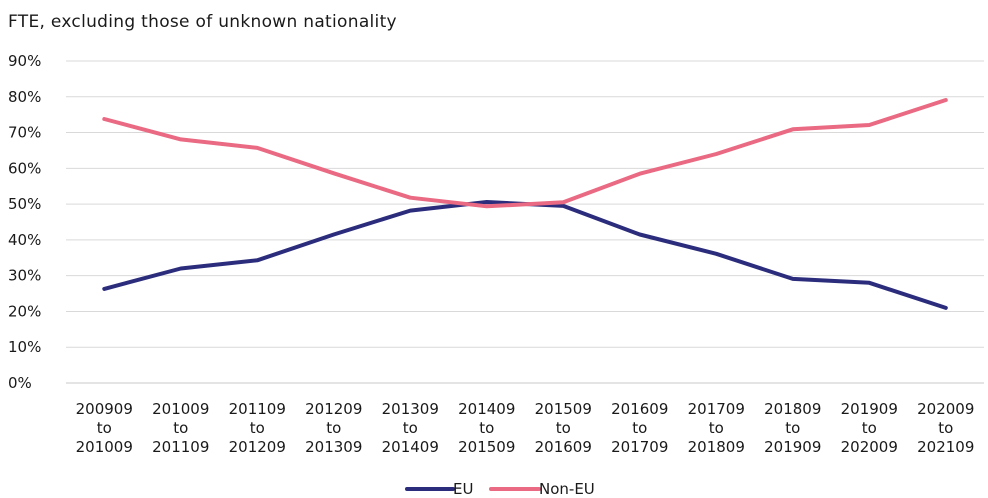 The image size is (988, 498). I want to click on x-tick-label: 201109 to 201209, so click(257, 428).